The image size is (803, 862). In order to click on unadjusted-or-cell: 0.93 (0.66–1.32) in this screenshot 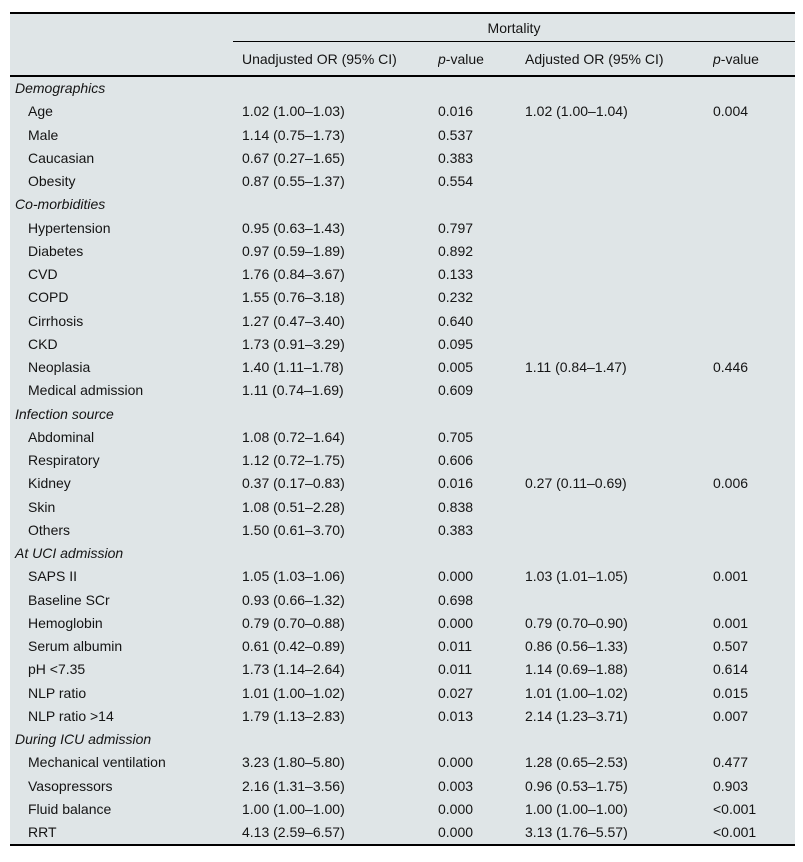, I will do `click(293, 599)`.